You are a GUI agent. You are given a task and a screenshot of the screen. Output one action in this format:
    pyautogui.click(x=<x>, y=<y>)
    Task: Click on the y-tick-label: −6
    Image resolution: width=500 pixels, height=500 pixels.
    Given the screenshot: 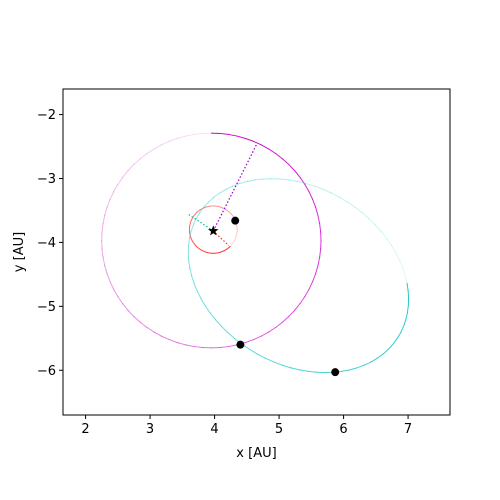 What is the action you would take?
    pyautogui.click(x=46, y=371)
    